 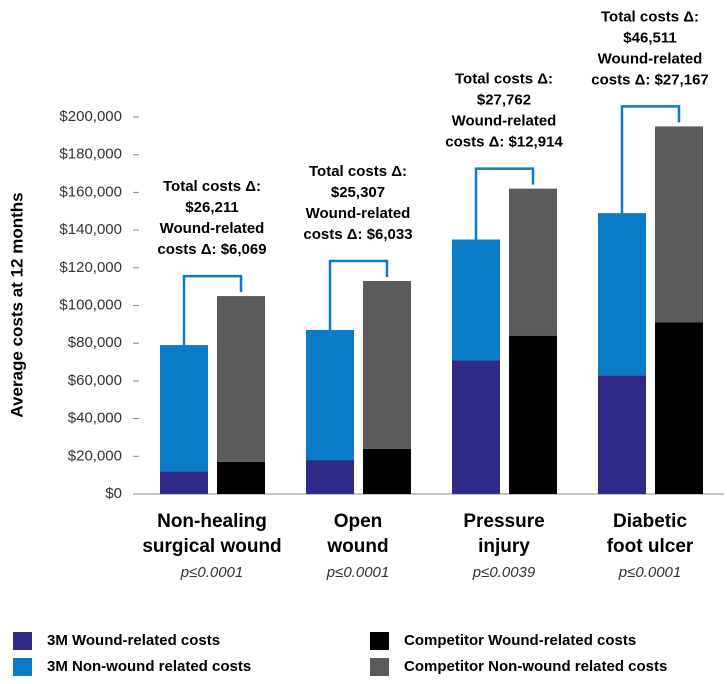 I want to click on legend-label: Competitor Non-wound related costs, so click(x=535, y=666).